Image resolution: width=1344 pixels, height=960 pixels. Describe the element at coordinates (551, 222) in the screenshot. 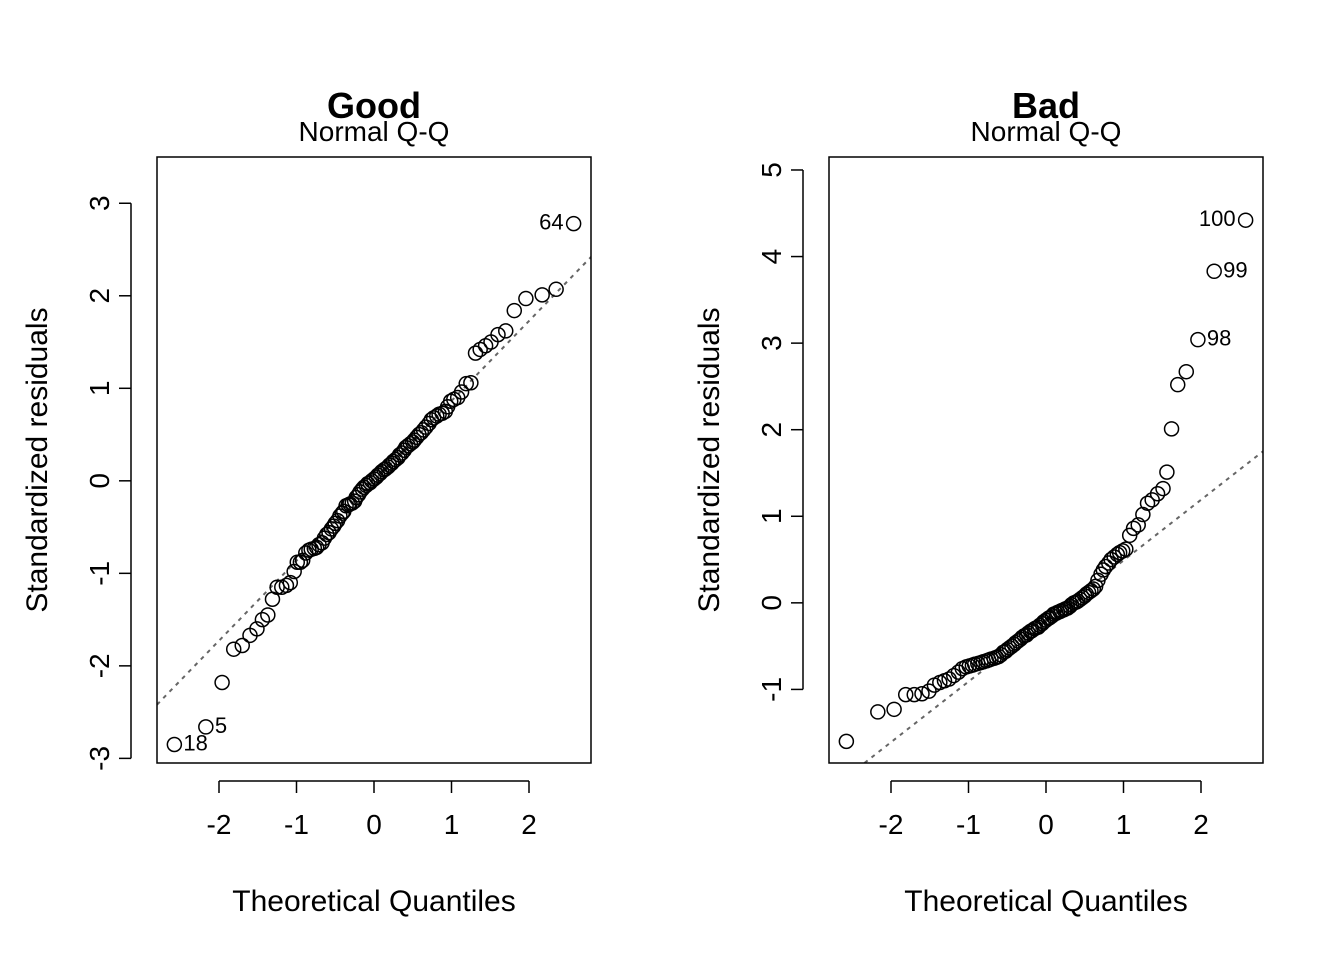

I see `point-label: 64` at that location.